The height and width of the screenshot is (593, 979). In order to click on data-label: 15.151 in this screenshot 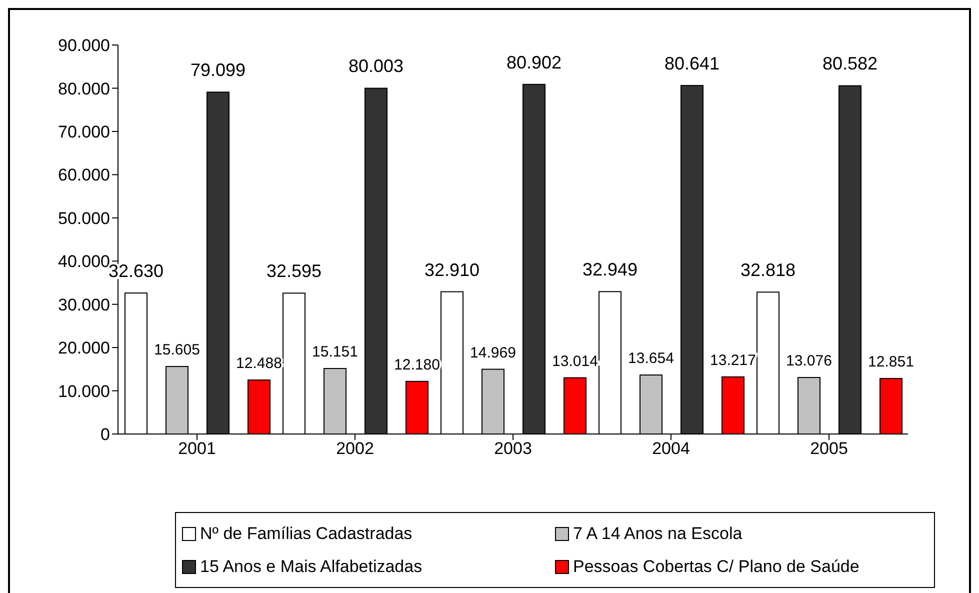, I will do `click(335, 352)`.